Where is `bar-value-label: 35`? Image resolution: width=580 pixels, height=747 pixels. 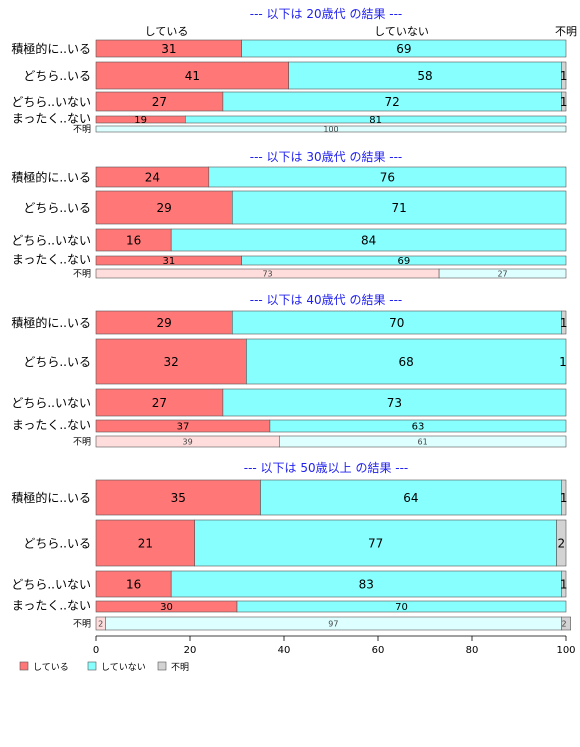
bar-value-label: 35 is located at coordinates (178, 498).